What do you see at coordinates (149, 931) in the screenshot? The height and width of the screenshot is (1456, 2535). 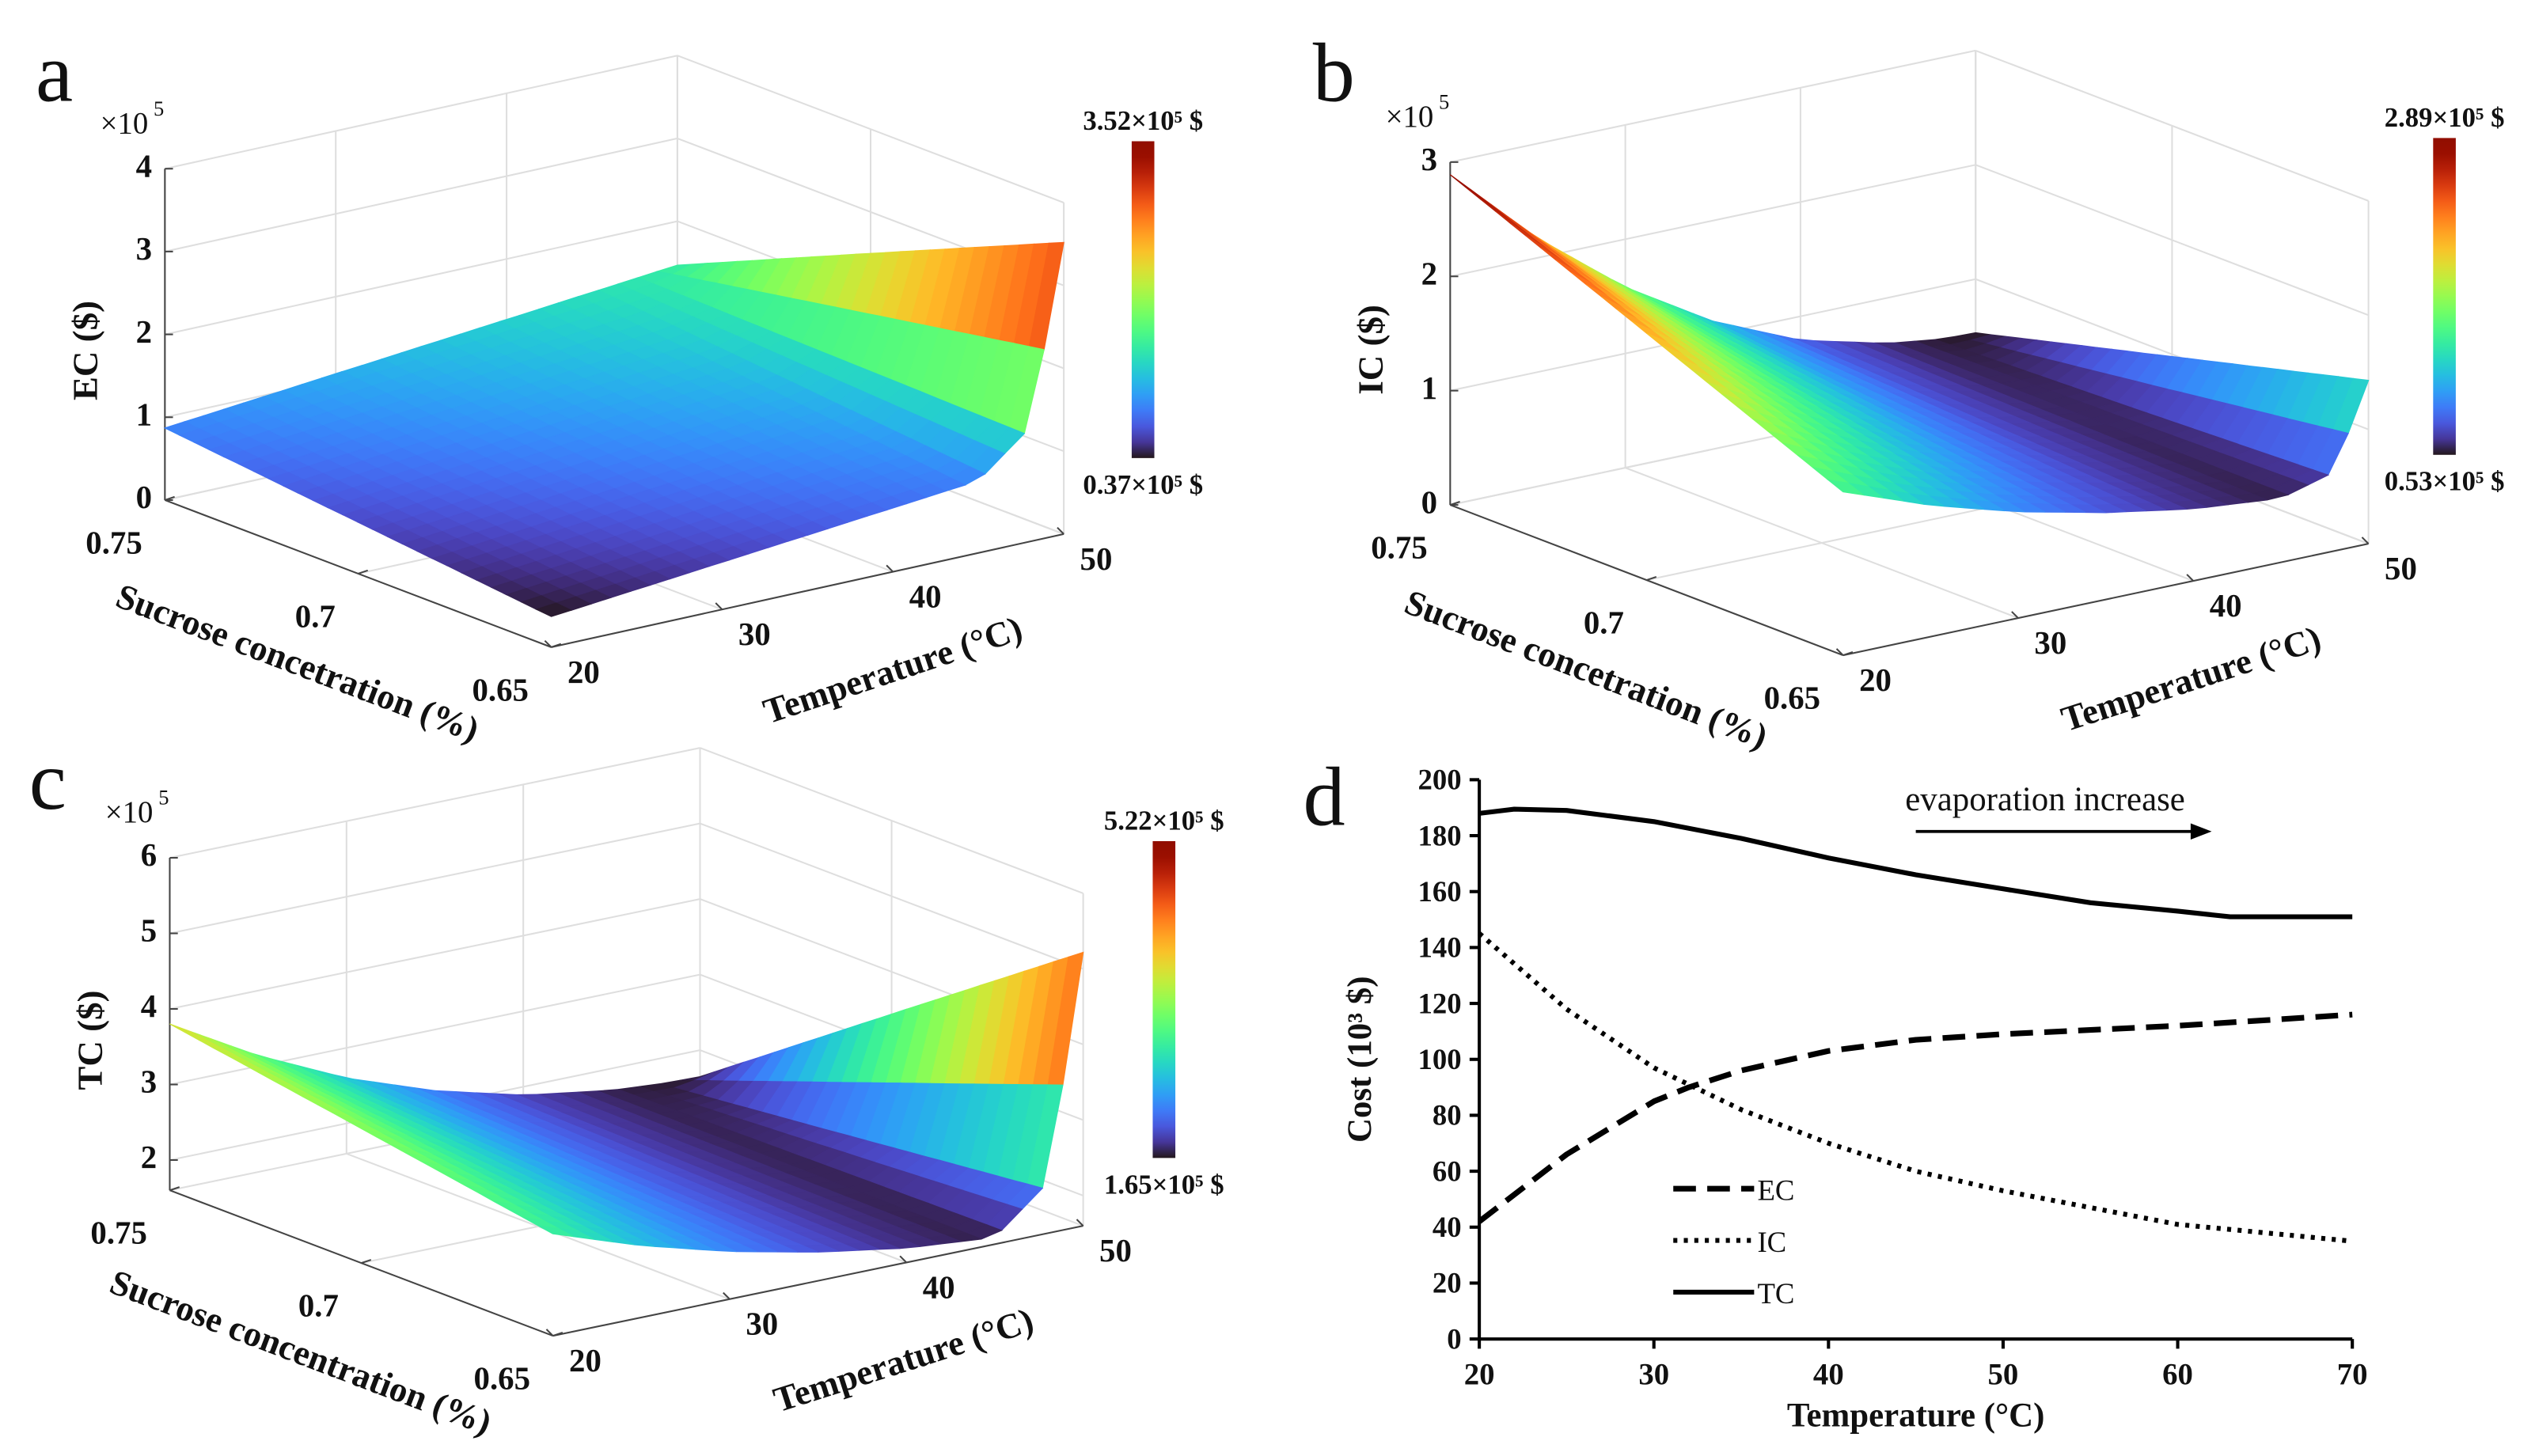 I see `z-tick-label: 5` at bounding box center [149, 931].